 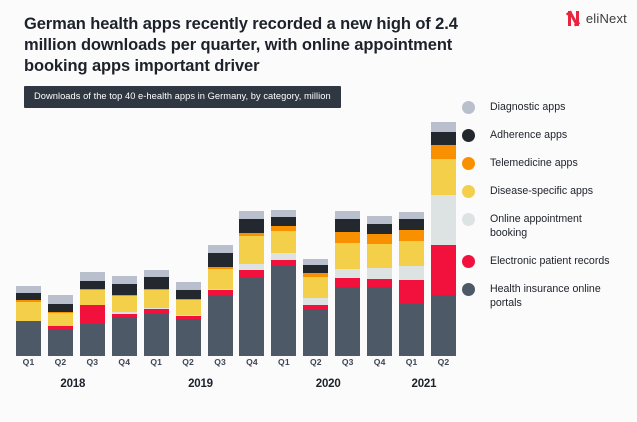 What do you see at coordinates (546, 107) in the screenshot?
I see `legend-item: Diagnostic apps` at bounding box center [546, 107].